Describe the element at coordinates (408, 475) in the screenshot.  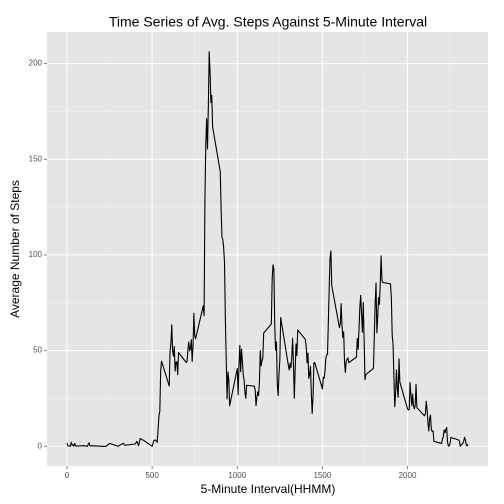
I see `x-tick-label: 2000` at that location.